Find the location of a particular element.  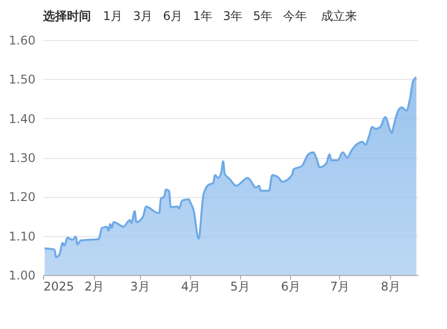

y-tick-label: 1.00 is located at coordinates (22, 275).